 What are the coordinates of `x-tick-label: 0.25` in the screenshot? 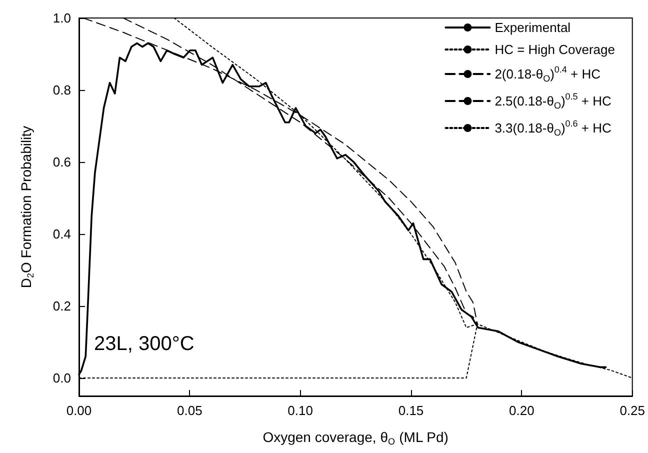 It's located at (633, 410).